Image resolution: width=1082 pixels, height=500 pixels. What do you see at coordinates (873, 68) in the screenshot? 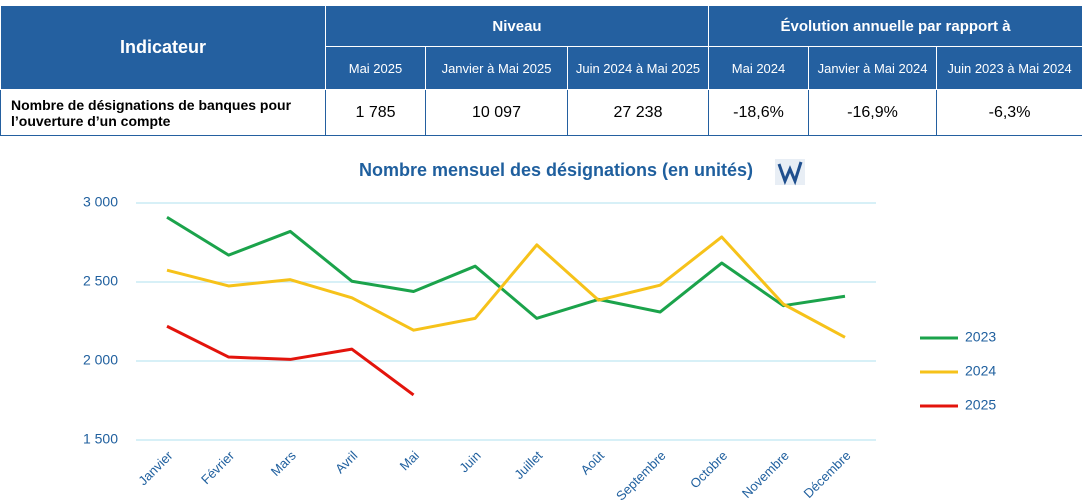
I see `column-header: Janvier à Mai 2024` at bounding box center [873, 68].